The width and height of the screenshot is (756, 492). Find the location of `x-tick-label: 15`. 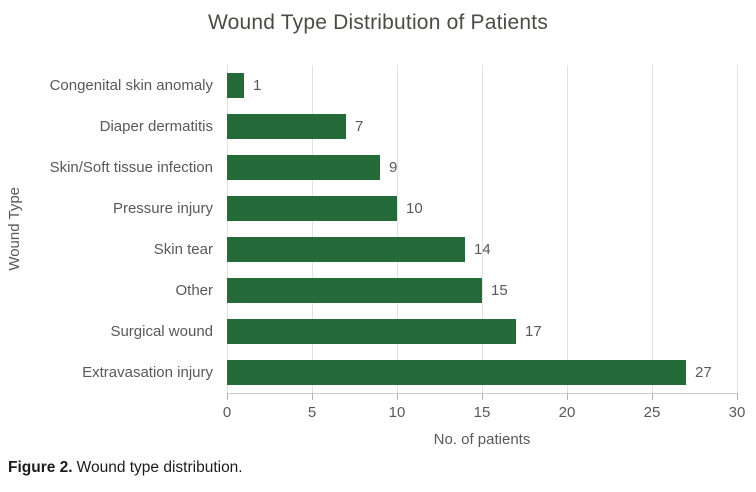

x-tick-label: 15 is located at coordinates (482, 412).